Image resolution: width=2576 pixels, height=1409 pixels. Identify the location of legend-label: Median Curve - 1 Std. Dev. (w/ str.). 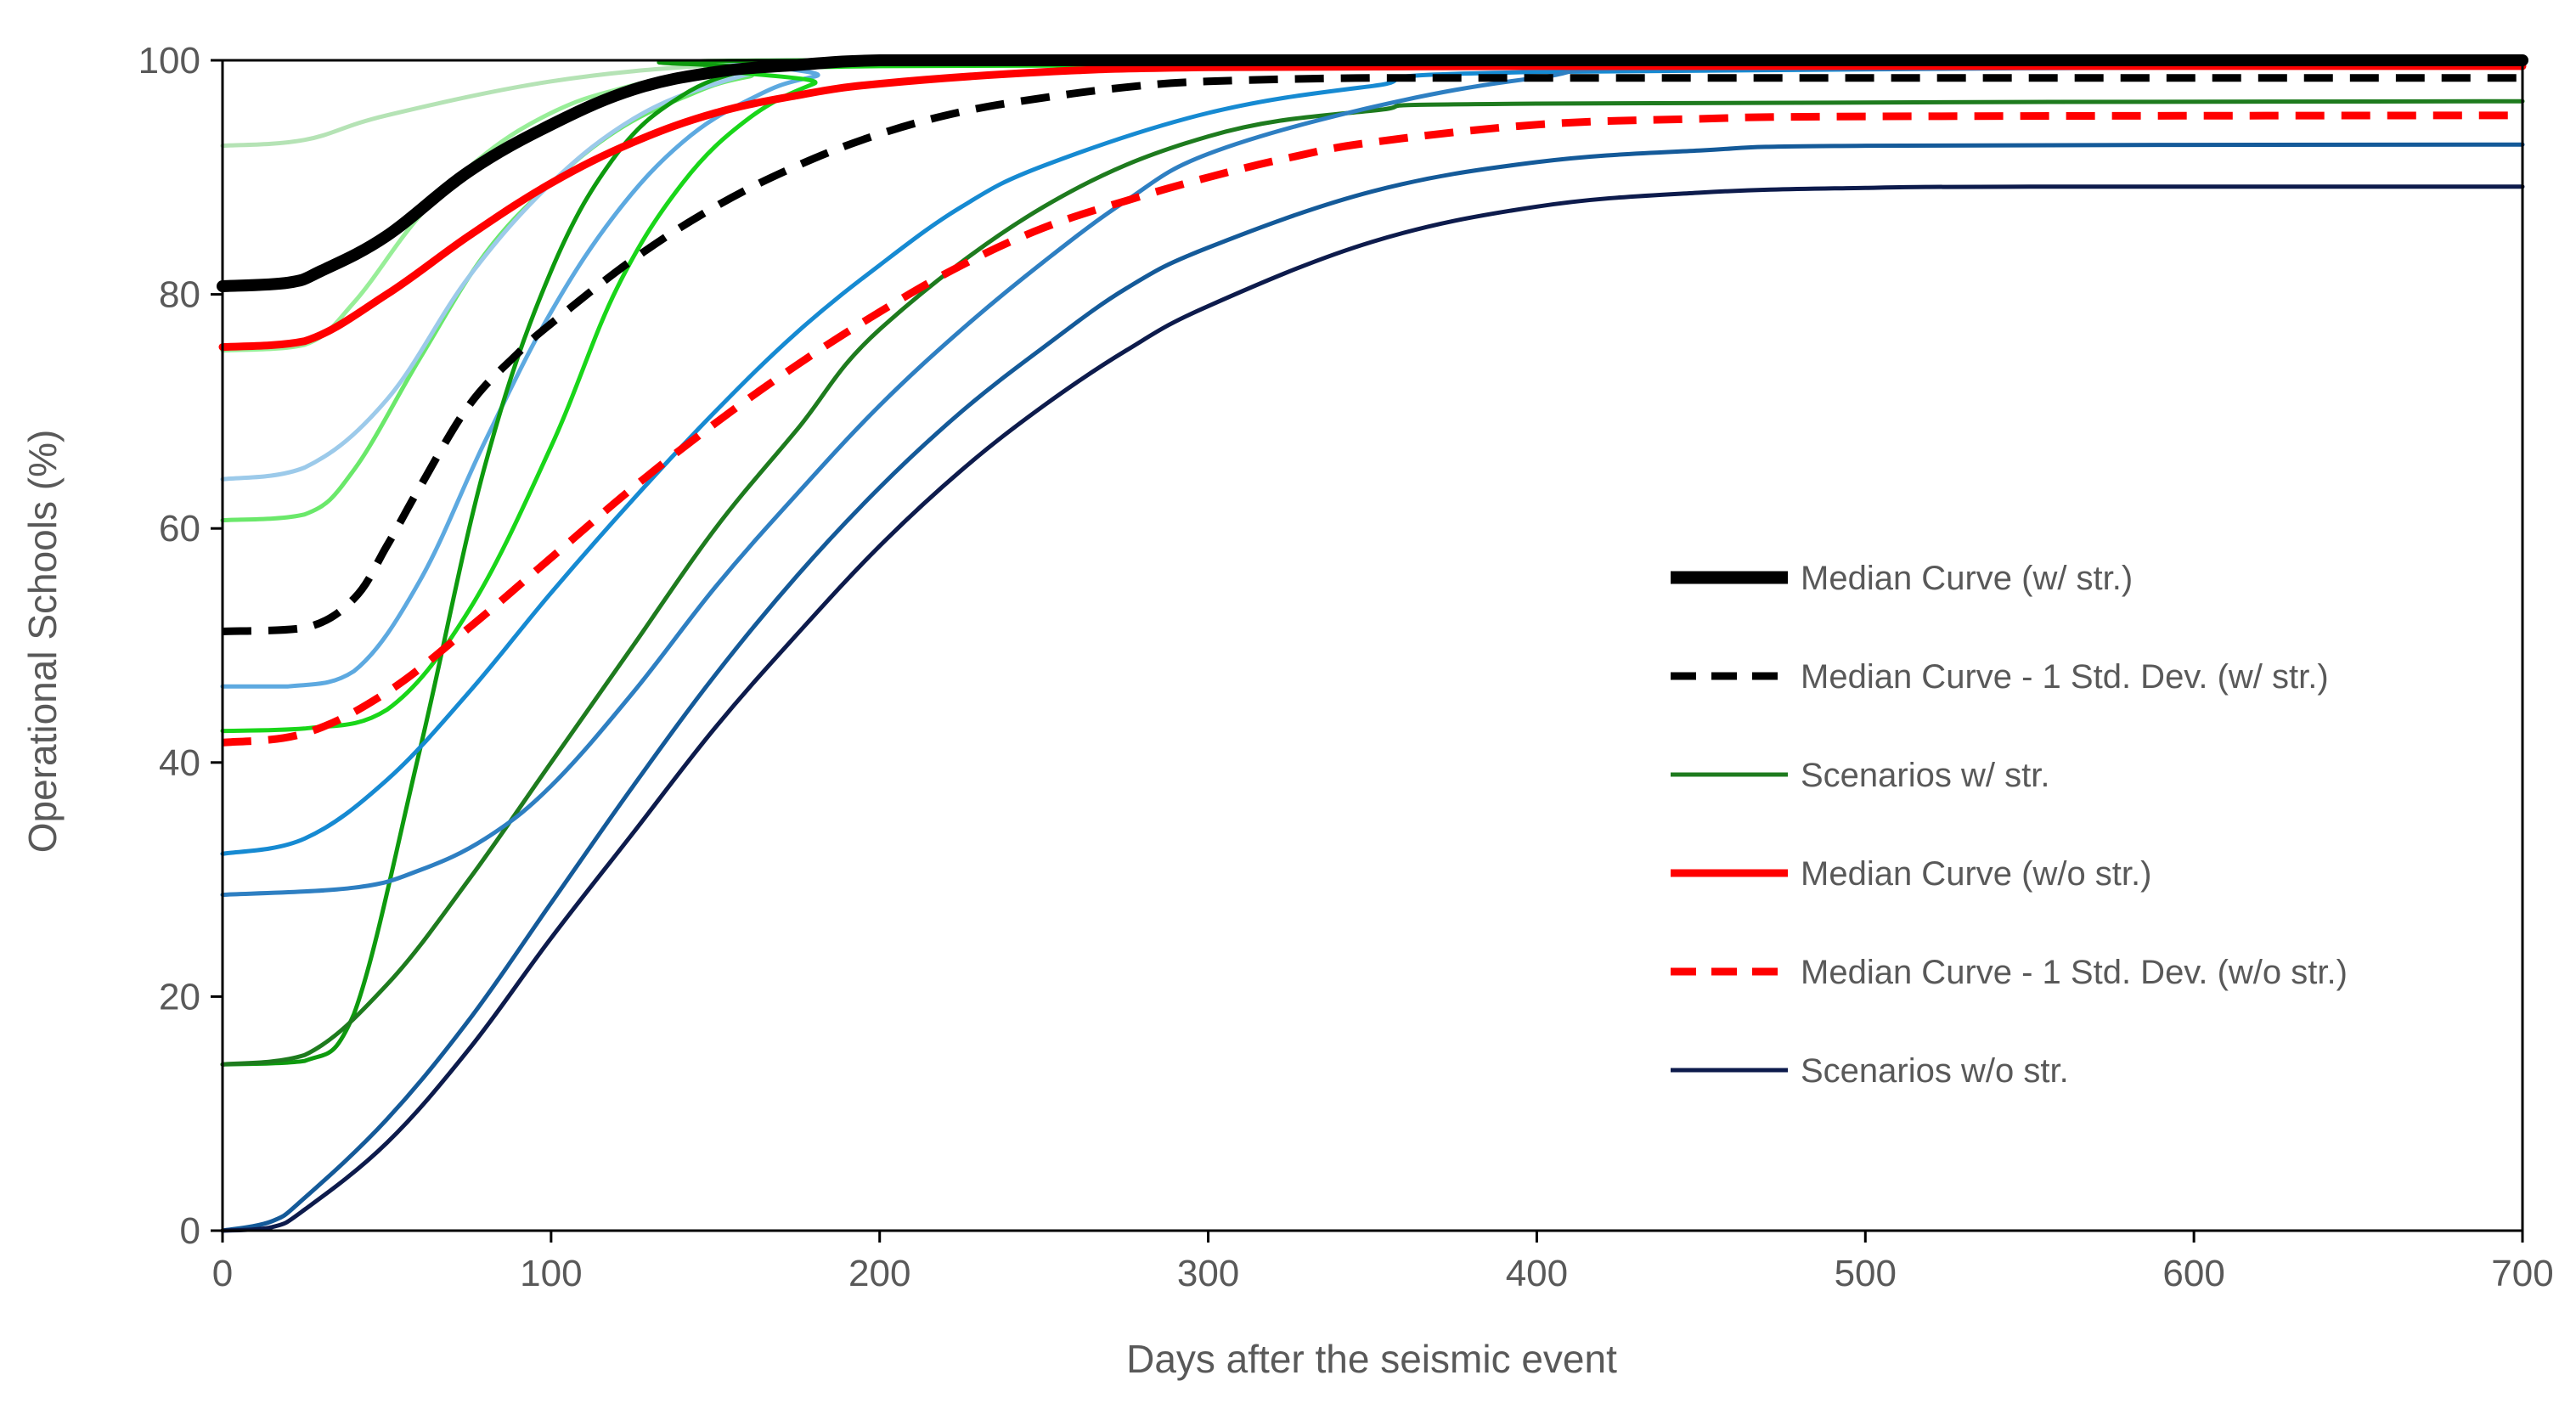
(2065, 677).